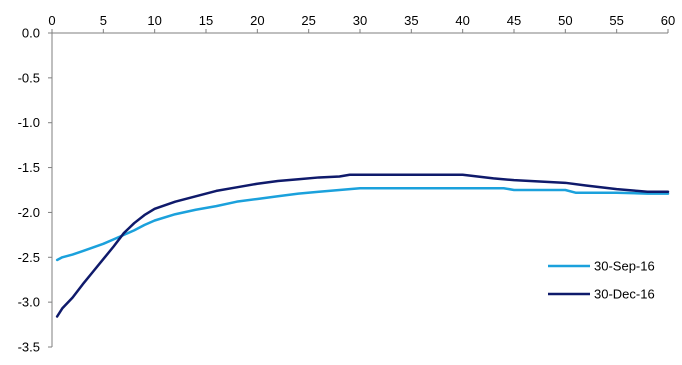 This screenshot has width=682, height=365. I want to click on y-tick-label: -1.5, so click(29, 167).